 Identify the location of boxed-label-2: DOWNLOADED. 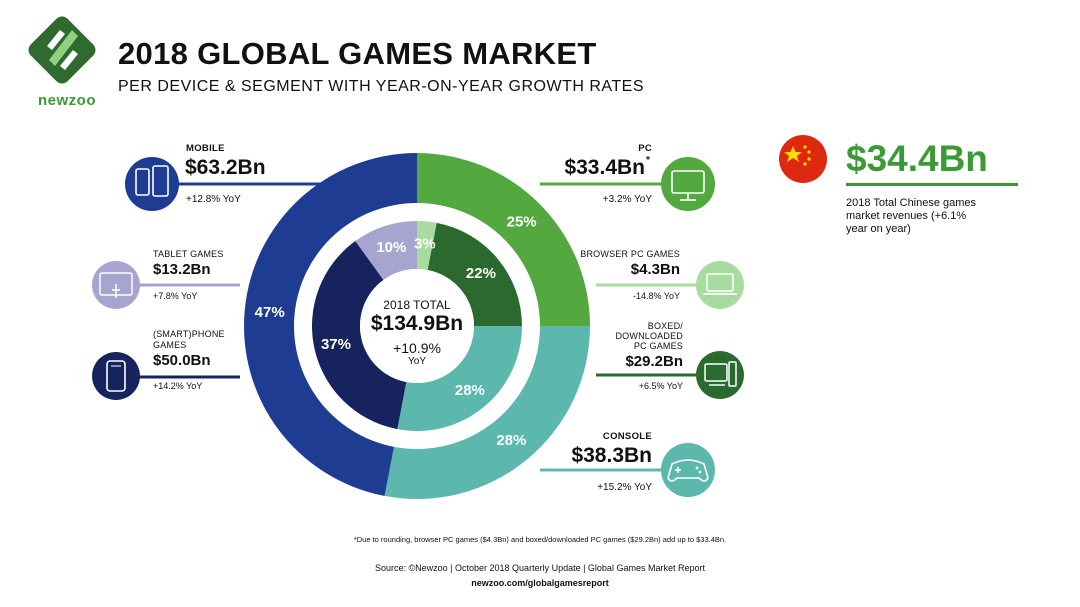
(649, 336).